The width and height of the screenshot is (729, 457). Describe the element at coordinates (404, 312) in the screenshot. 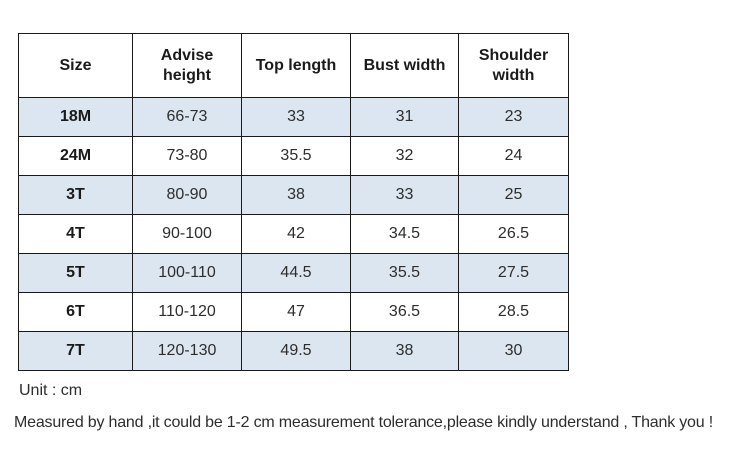

I see `bust-width-cell: 36.5` at that location.